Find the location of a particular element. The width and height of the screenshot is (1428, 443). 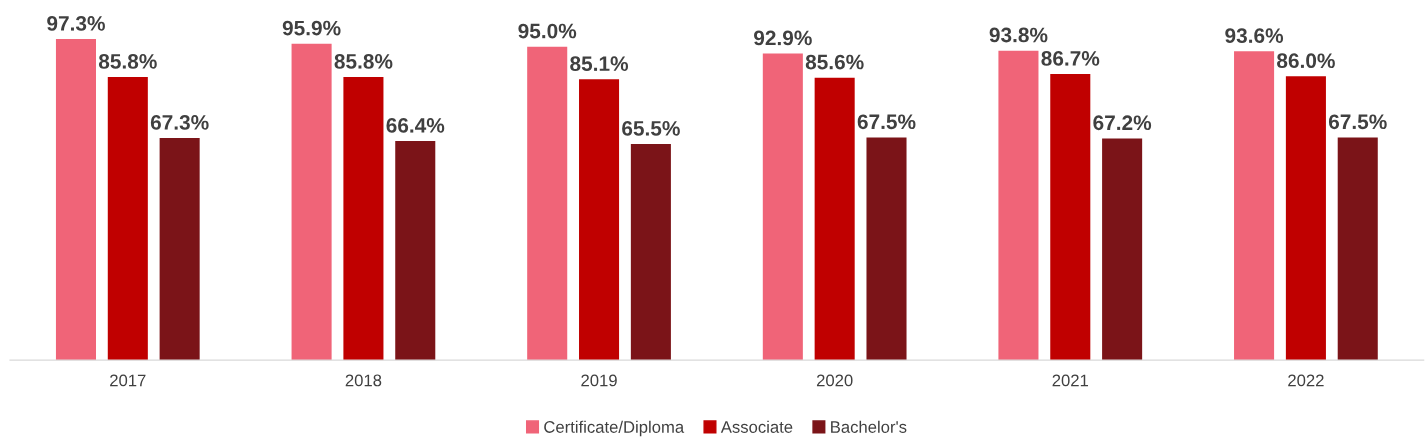

data-label: 97.3% is located at coordinates (76, 23).